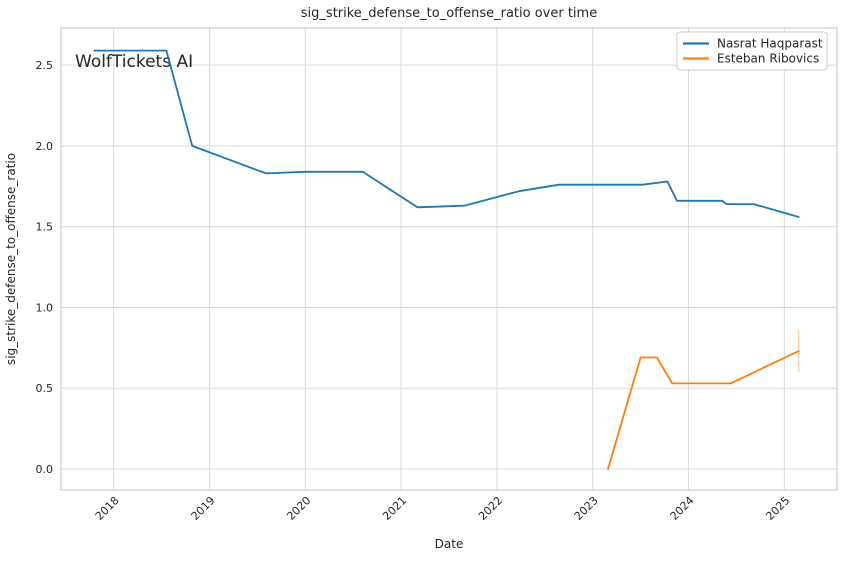 Image resolution: width=844 pixels, height=565 pixels. What do you see at coordinates (490, 508) in the screenshot?
I see `x-tick-label: 2022` at bounding box center [490, 508].